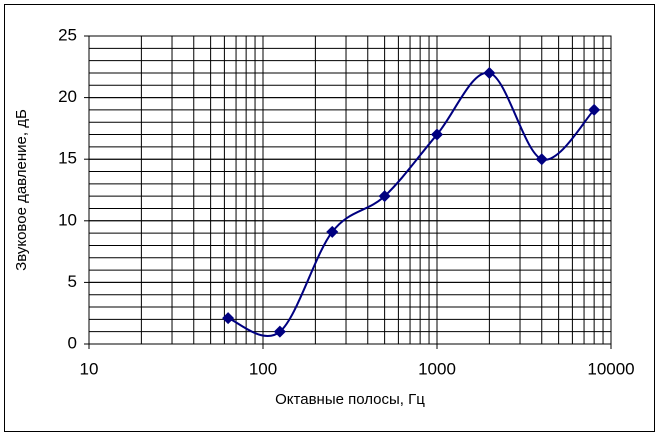 Image resolution: width=660 pixels, height=437 pixels. I want to click on x-tick-label: 100, so click(263, 368).